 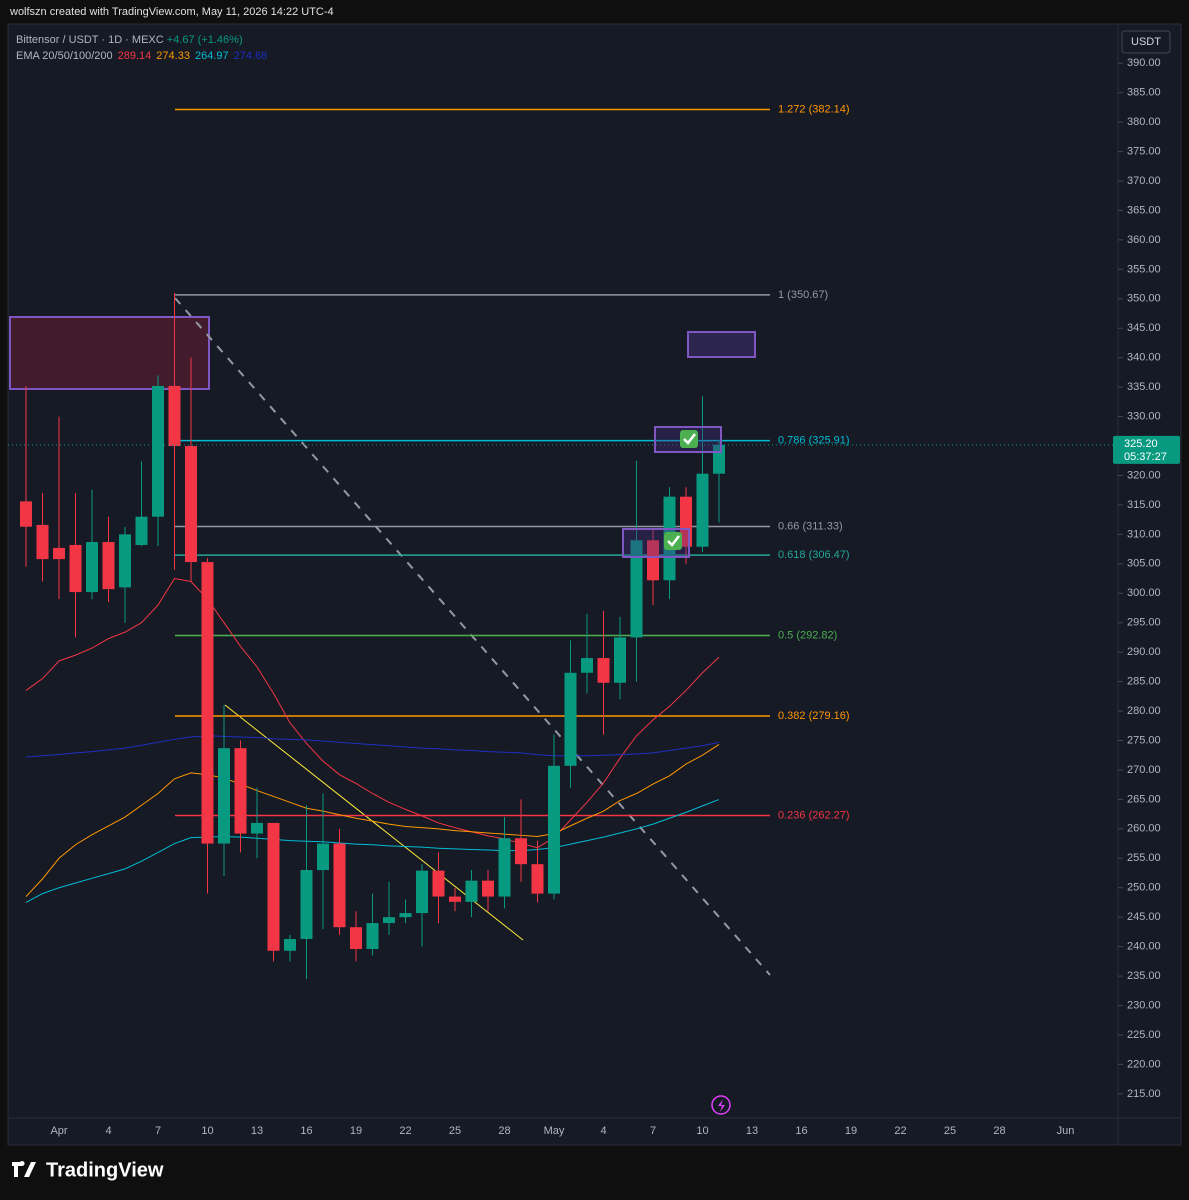 I want to click on y-tick-label: 285.00, so click(x=1144, y=682).